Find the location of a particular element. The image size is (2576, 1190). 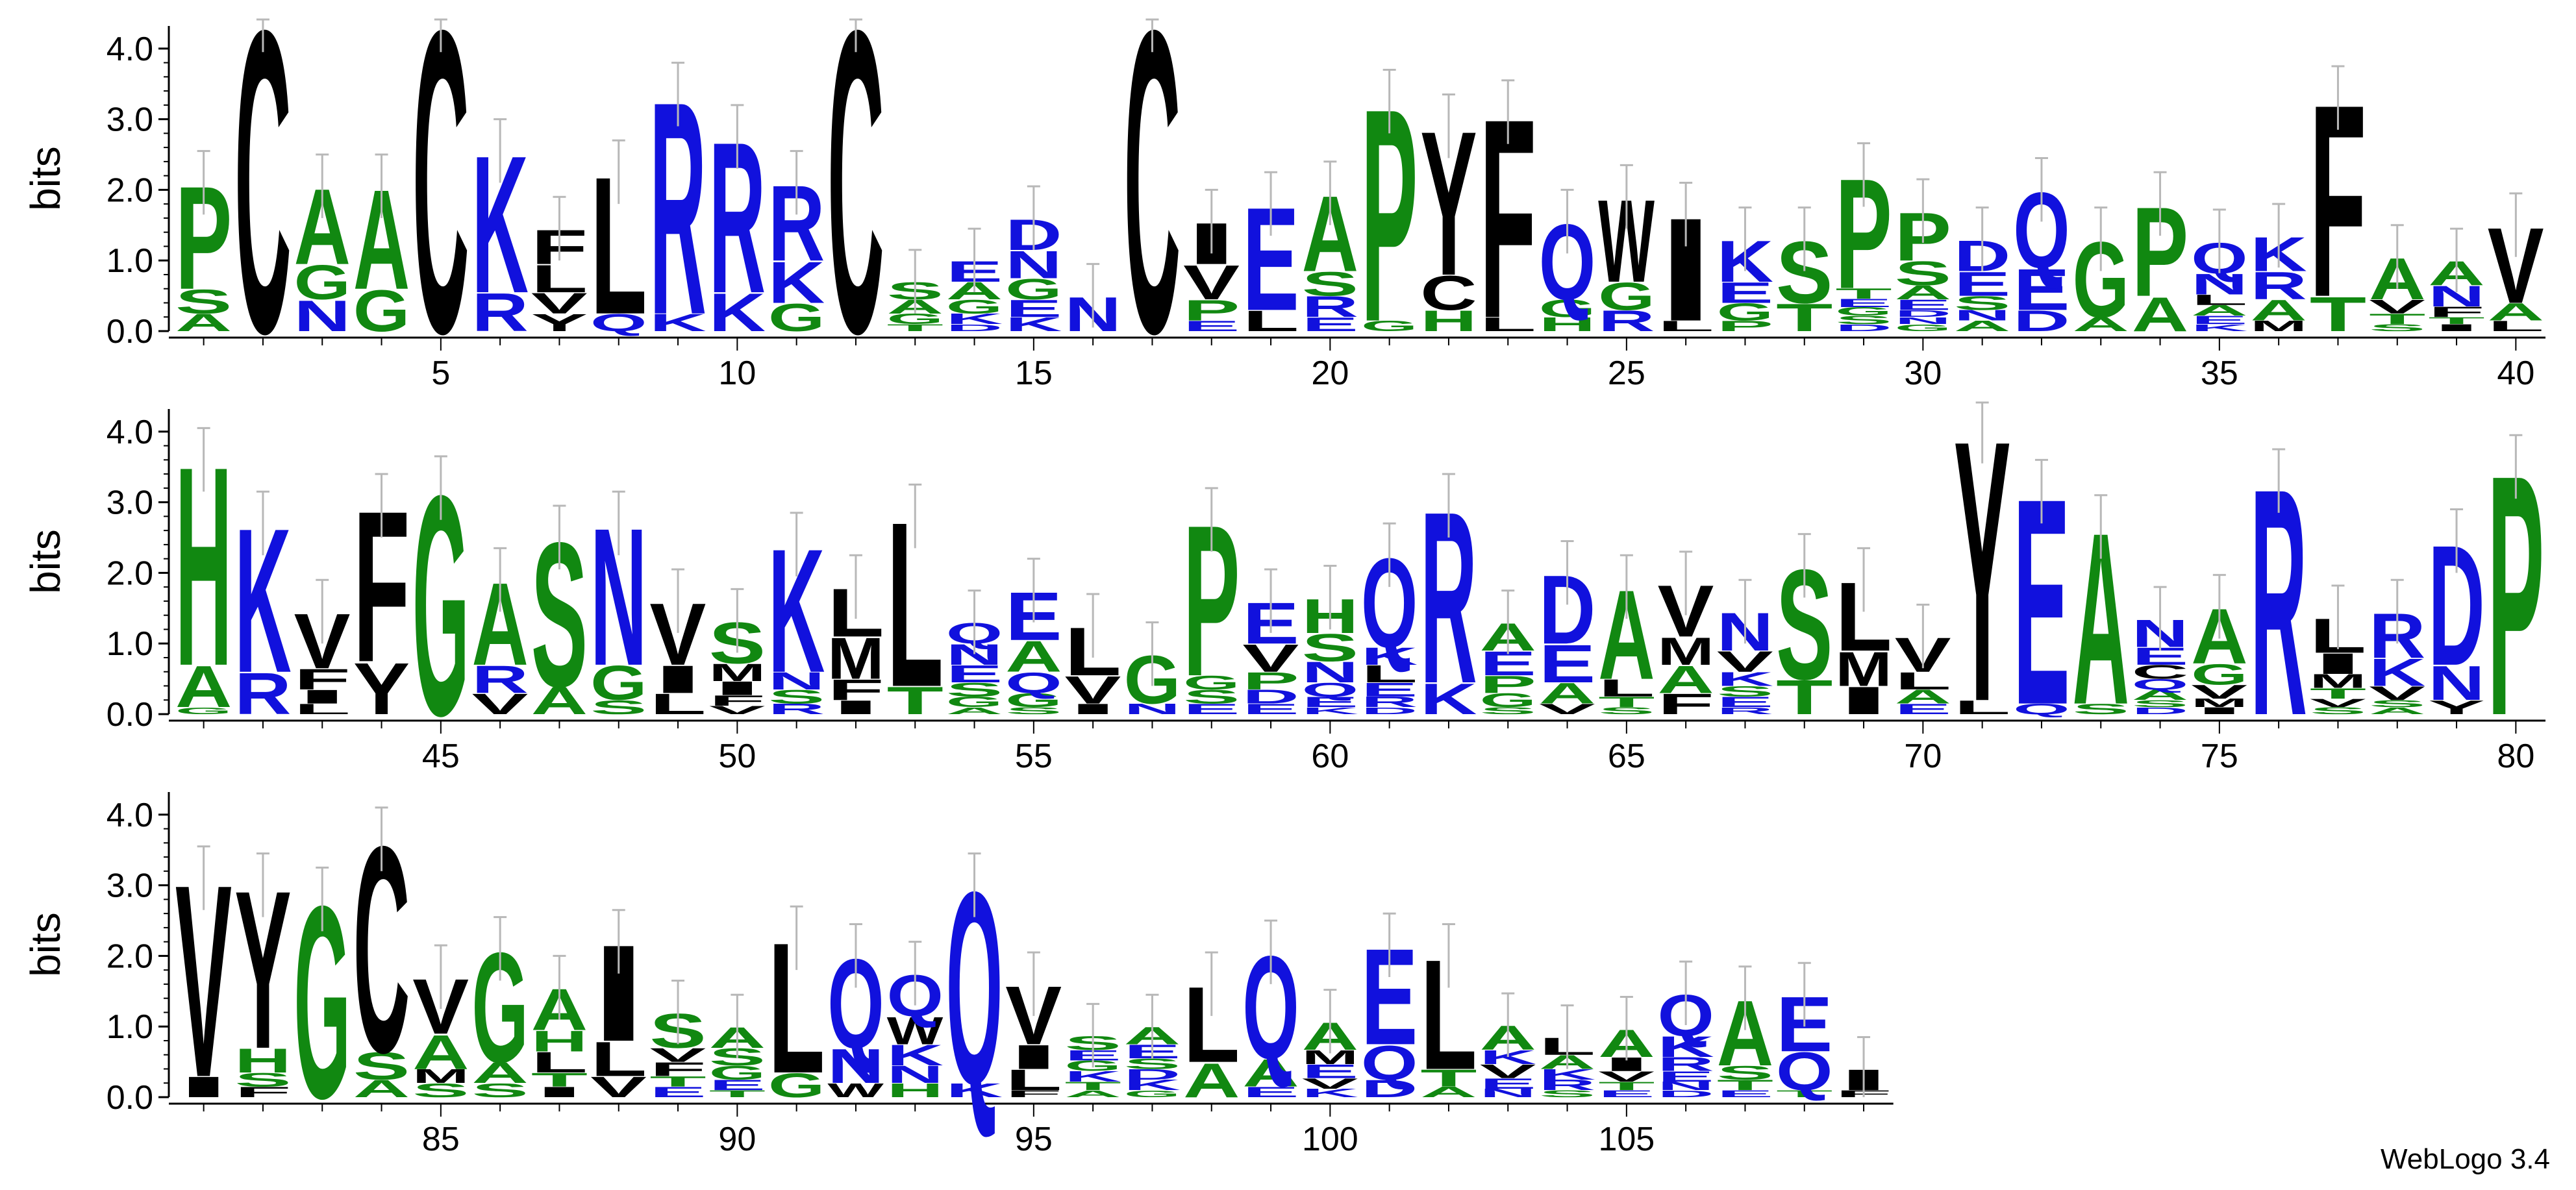

logo-letter-D-pos-101: D is located at coordinates (1389, 1088).